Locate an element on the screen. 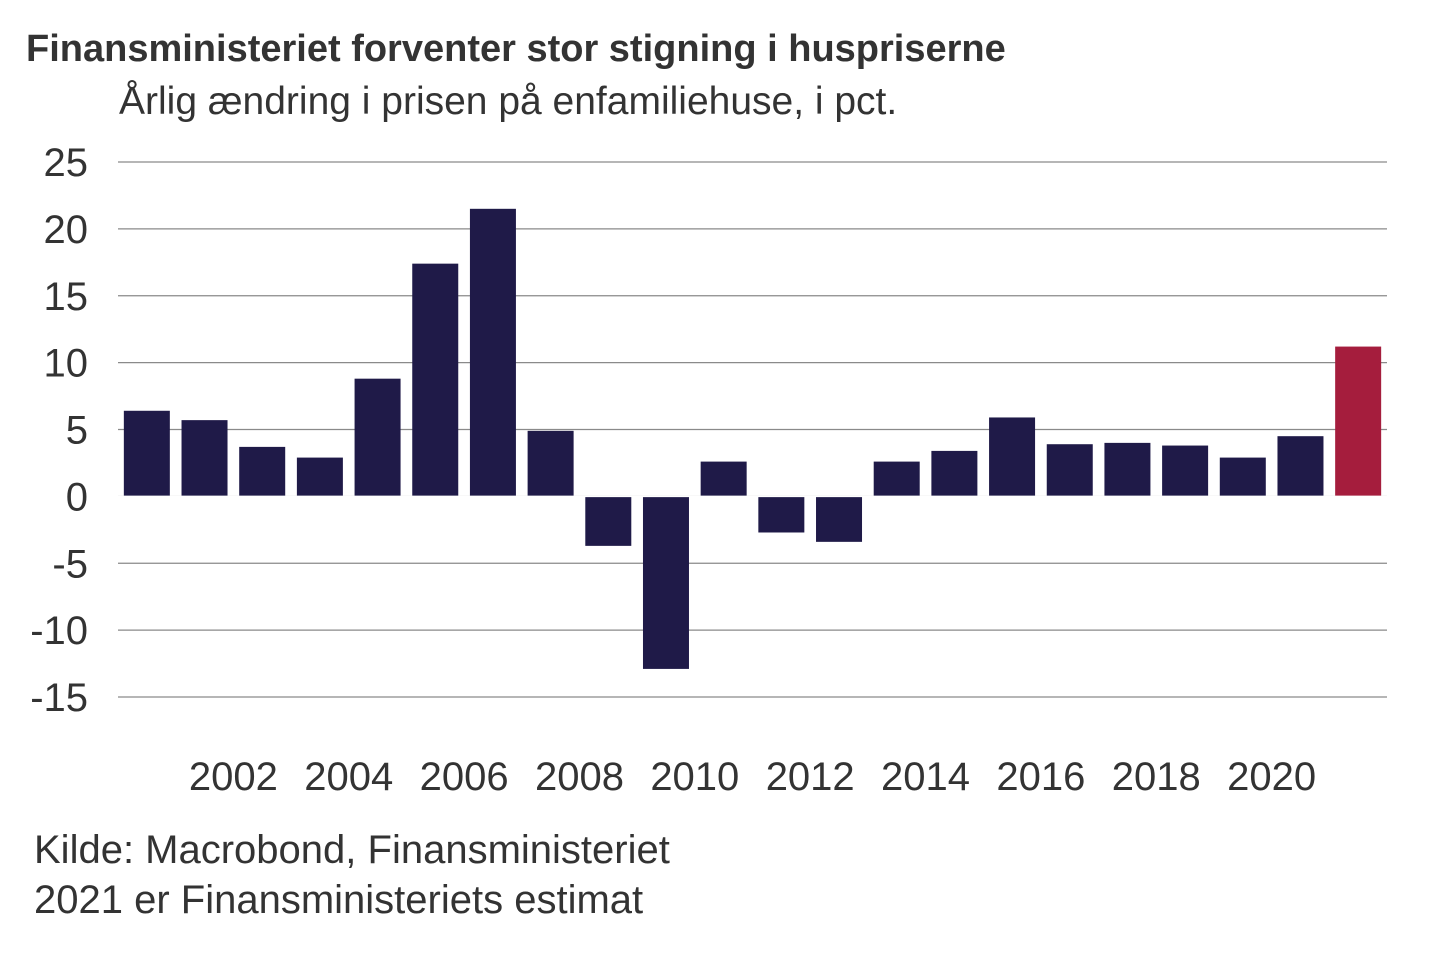  bar-2018 is located at coordinates (1185, 471).